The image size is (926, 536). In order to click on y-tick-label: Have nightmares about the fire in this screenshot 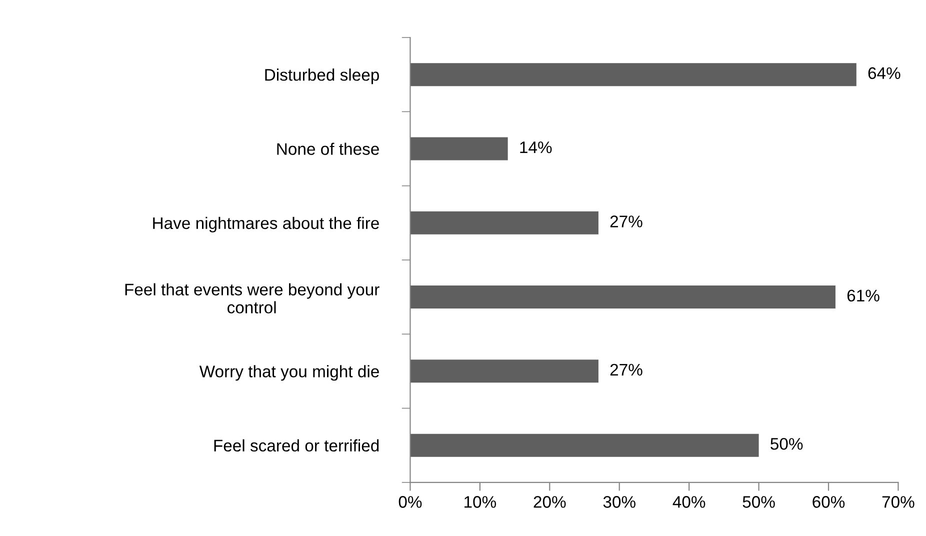, I will do `click(266, 224)`.